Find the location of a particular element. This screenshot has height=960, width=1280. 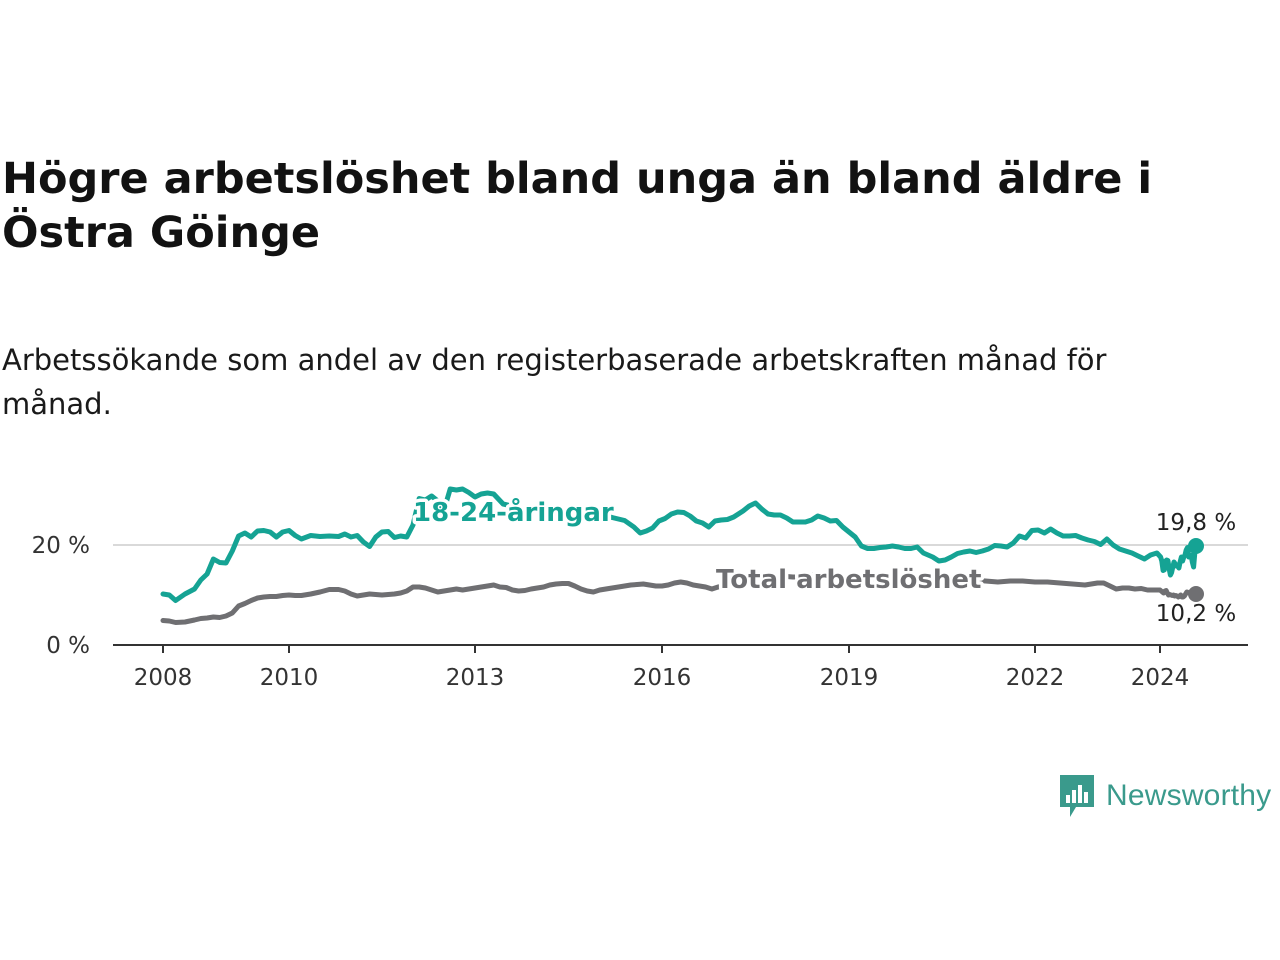

y-axis: 0 % 20 % is located at coordinates (61, 596).